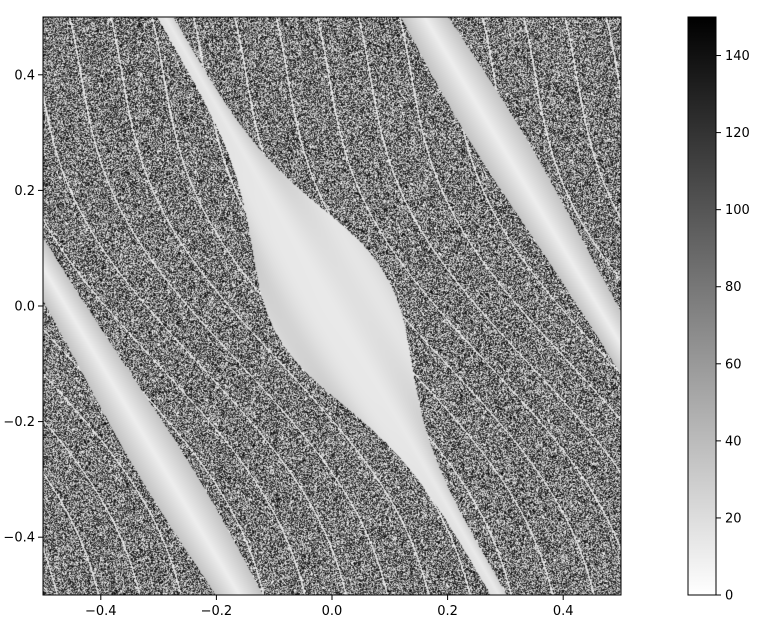 This screenshot has width=761, height=638. Describe the element at coordinates (737, 210) in the screenshot. I see `colorbar-tick-label: 100` at that location.